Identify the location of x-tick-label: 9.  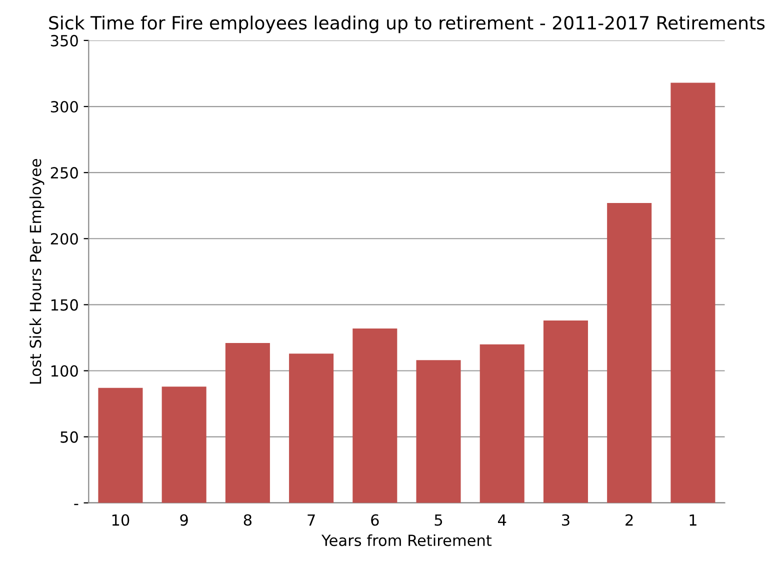
(184, 520).